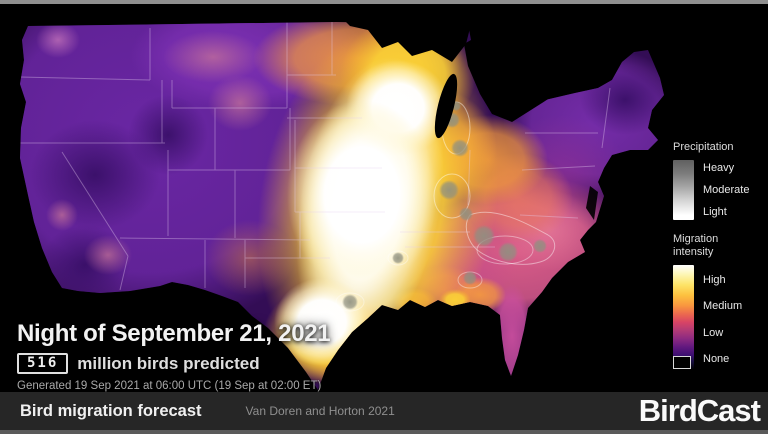 The image size is (768, 434). What do you see at coordinates (723, 306) in the screenshot?
I see `migration-label-medium: Medium` at bounding box center [723, 306].